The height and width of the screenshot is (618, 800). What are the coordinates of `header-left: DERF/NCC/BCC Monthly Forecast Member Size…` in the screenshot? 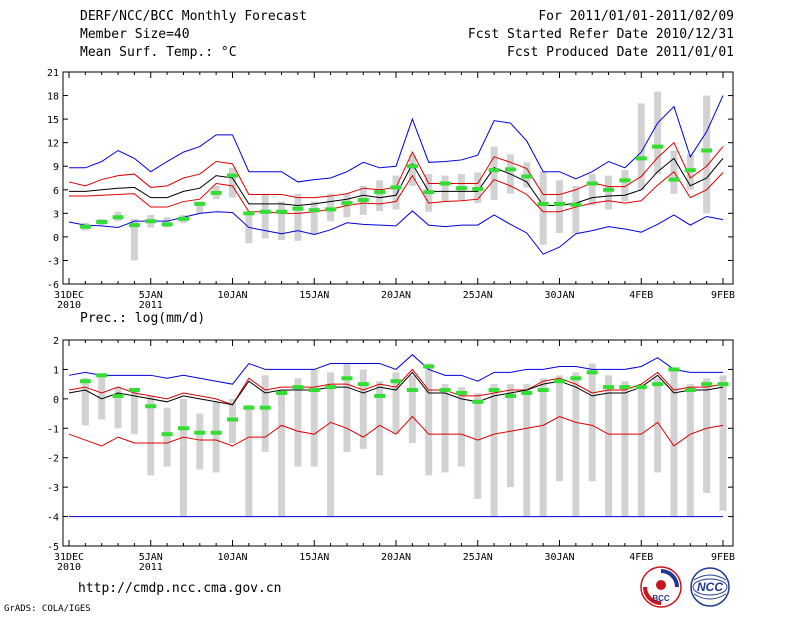 It's located at (193, 35).